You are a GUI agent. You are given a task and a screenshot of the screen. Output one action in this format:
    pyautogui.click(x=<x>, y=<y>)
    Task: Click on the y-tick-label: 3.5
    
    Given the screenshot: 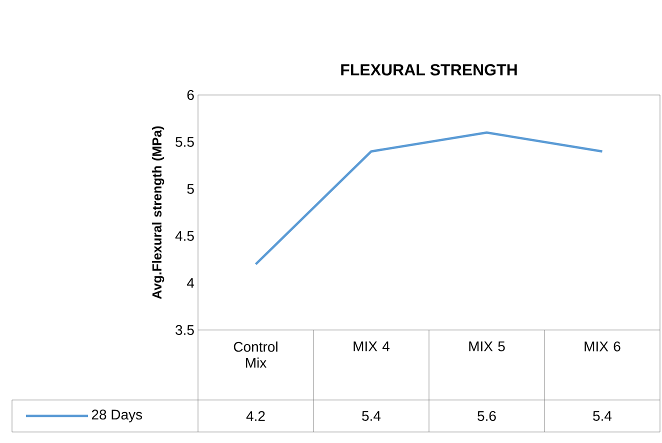 What is the action you would take?
    pyautogui.click(x=185, y=330)
    